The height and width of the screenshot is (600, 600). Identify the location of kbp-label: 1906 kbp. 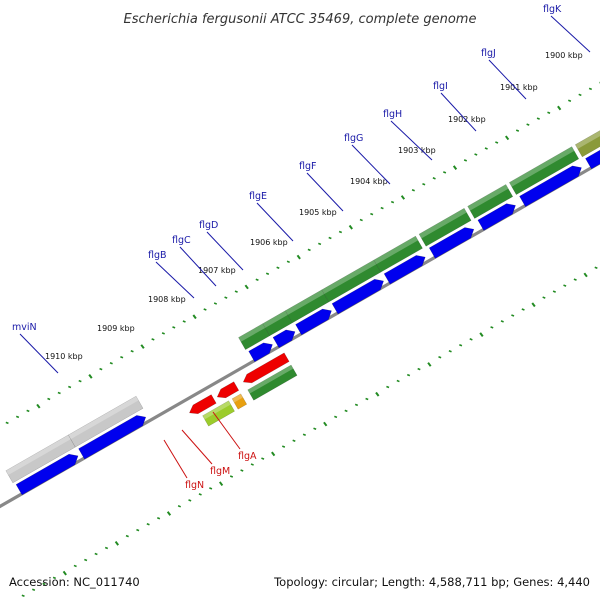
(269, 242).